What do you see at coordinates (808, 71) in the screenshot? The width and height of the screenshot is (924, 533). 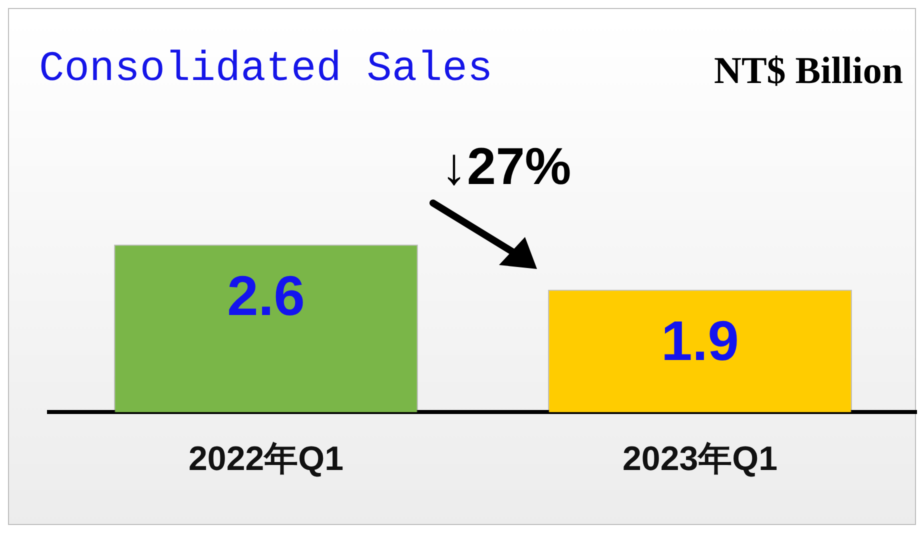 I see `y-axis-title: NT$ Billion` at bounding box center [808, 71].